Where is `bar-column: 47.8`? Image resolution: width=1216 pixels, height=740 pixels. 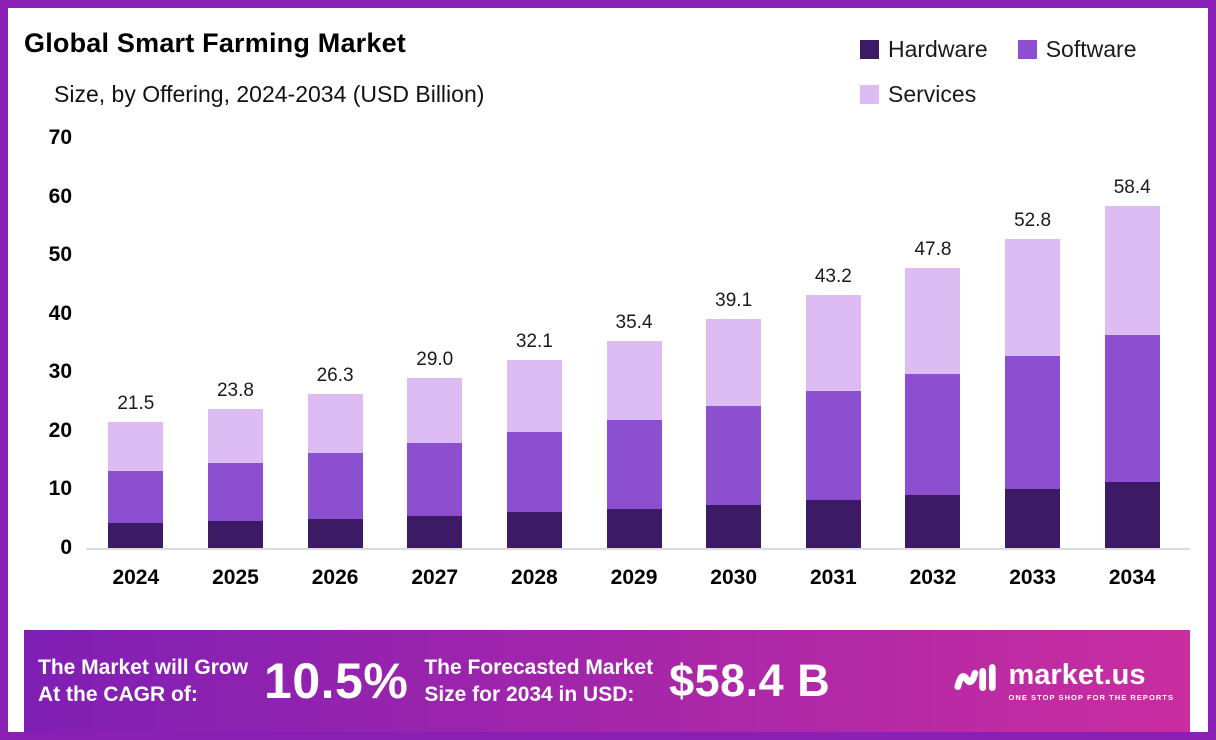 bar-column: 47.8 is located at coordinates (933, 343).